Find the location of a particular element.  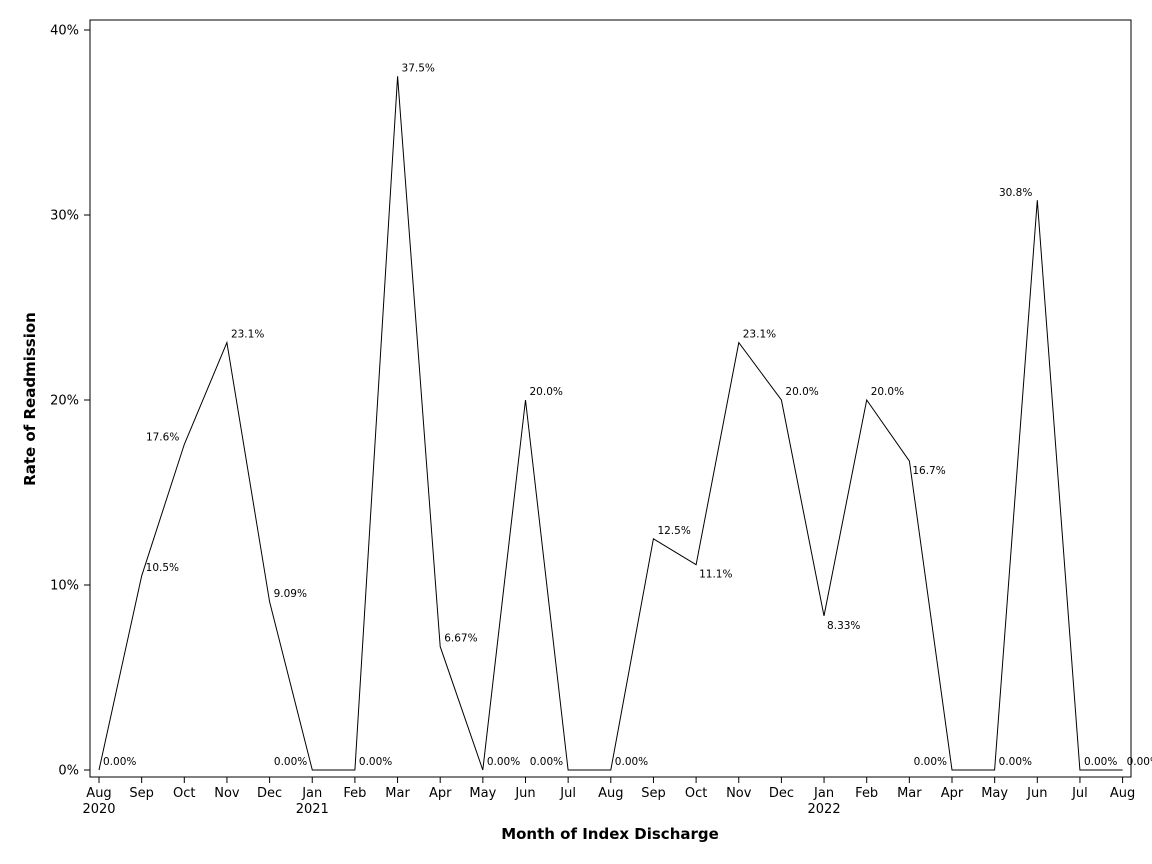

y-axis-title: Rate of Readmission is located at coordinates (30, 399).